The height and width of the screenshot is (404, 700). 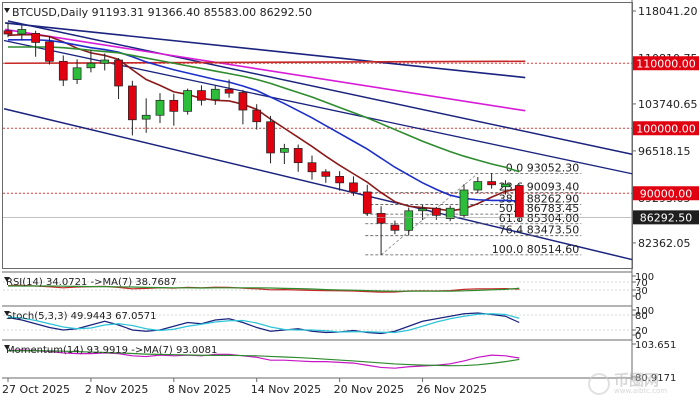 What do you see at coordinates (429, 214) in the screenshot?
I see `fib-trend-line` at bounding box center [429, 214].